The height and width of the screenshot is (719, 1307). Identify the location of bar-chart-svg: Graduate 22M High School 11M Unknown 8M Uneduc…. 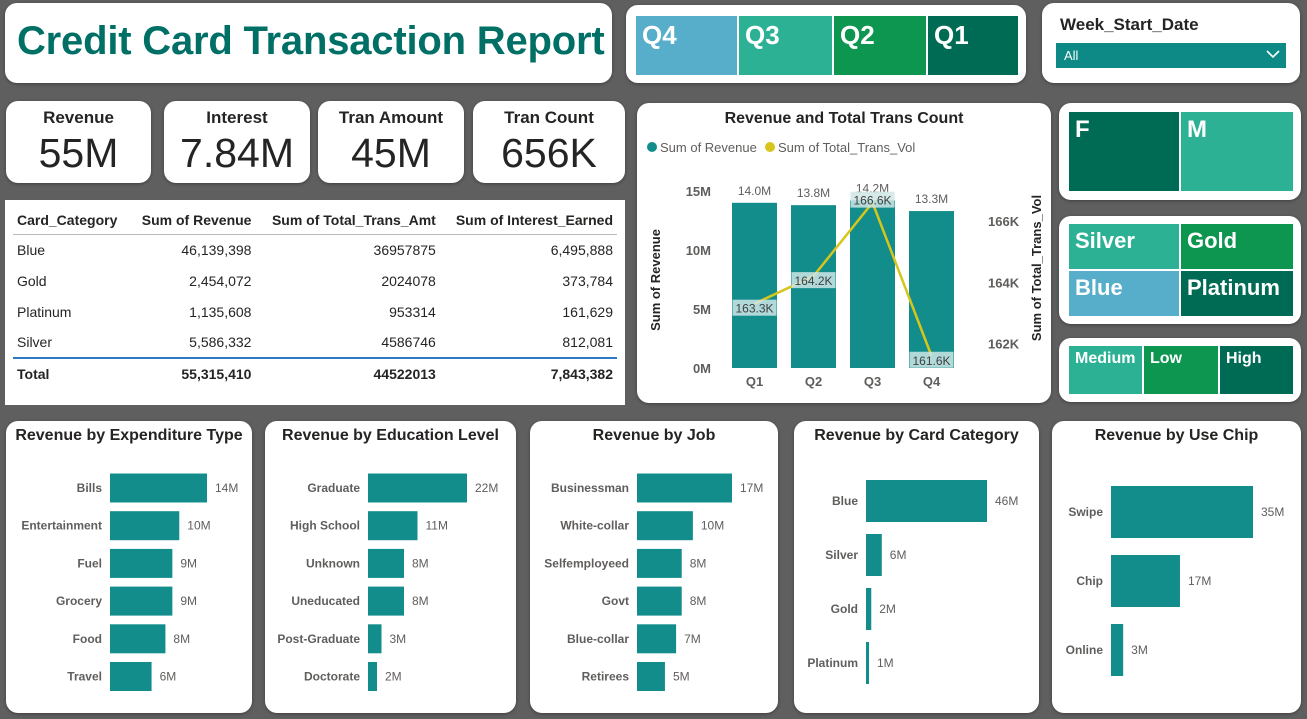
(387, 582).